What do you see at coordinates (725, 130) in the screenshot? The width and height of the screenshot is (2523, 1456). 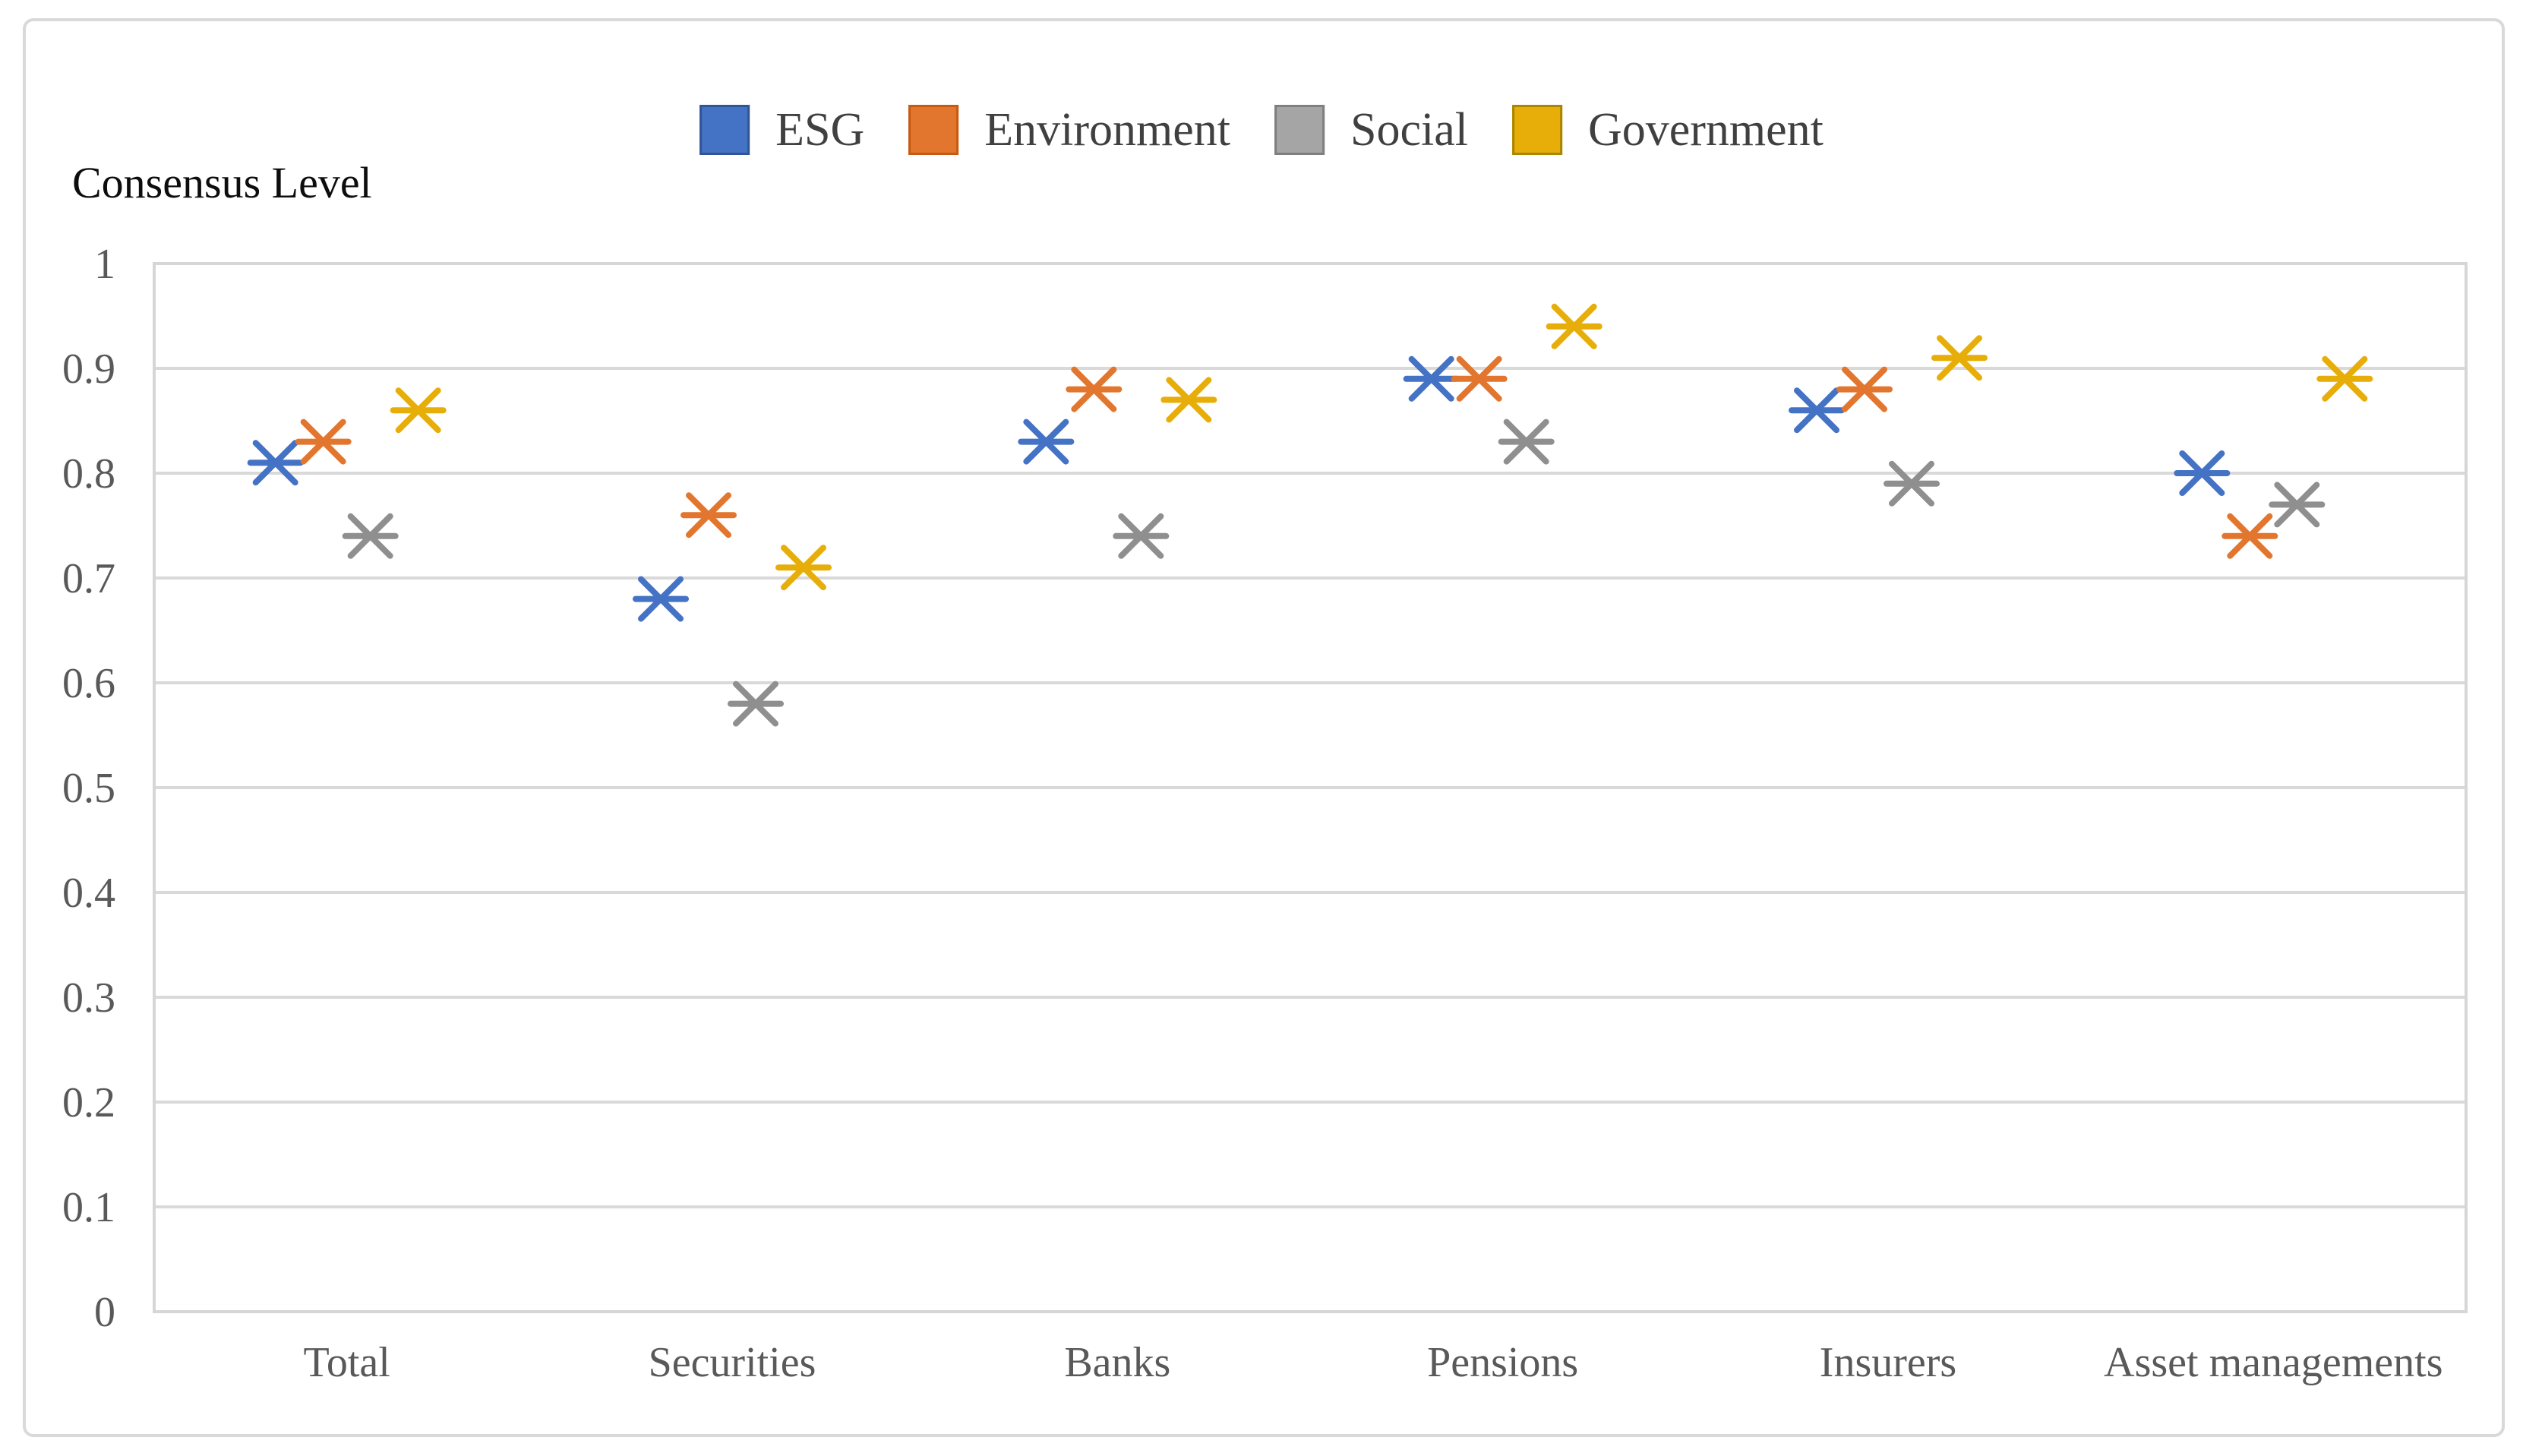 I see `esg-swatch-icon` at bounding box center [725, 130].